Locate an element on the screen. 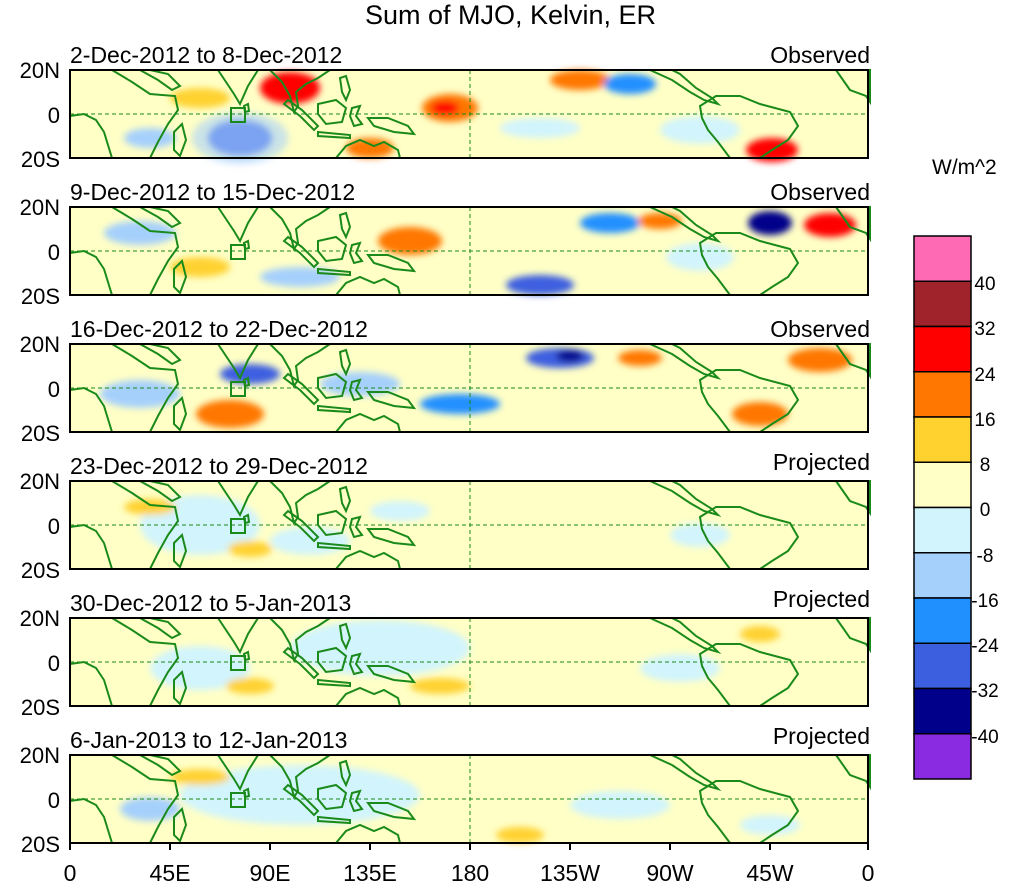 The width and height of the screenshot is (1021, 889). lat-20n-p6: 20N is located at coordinates (39, 755).